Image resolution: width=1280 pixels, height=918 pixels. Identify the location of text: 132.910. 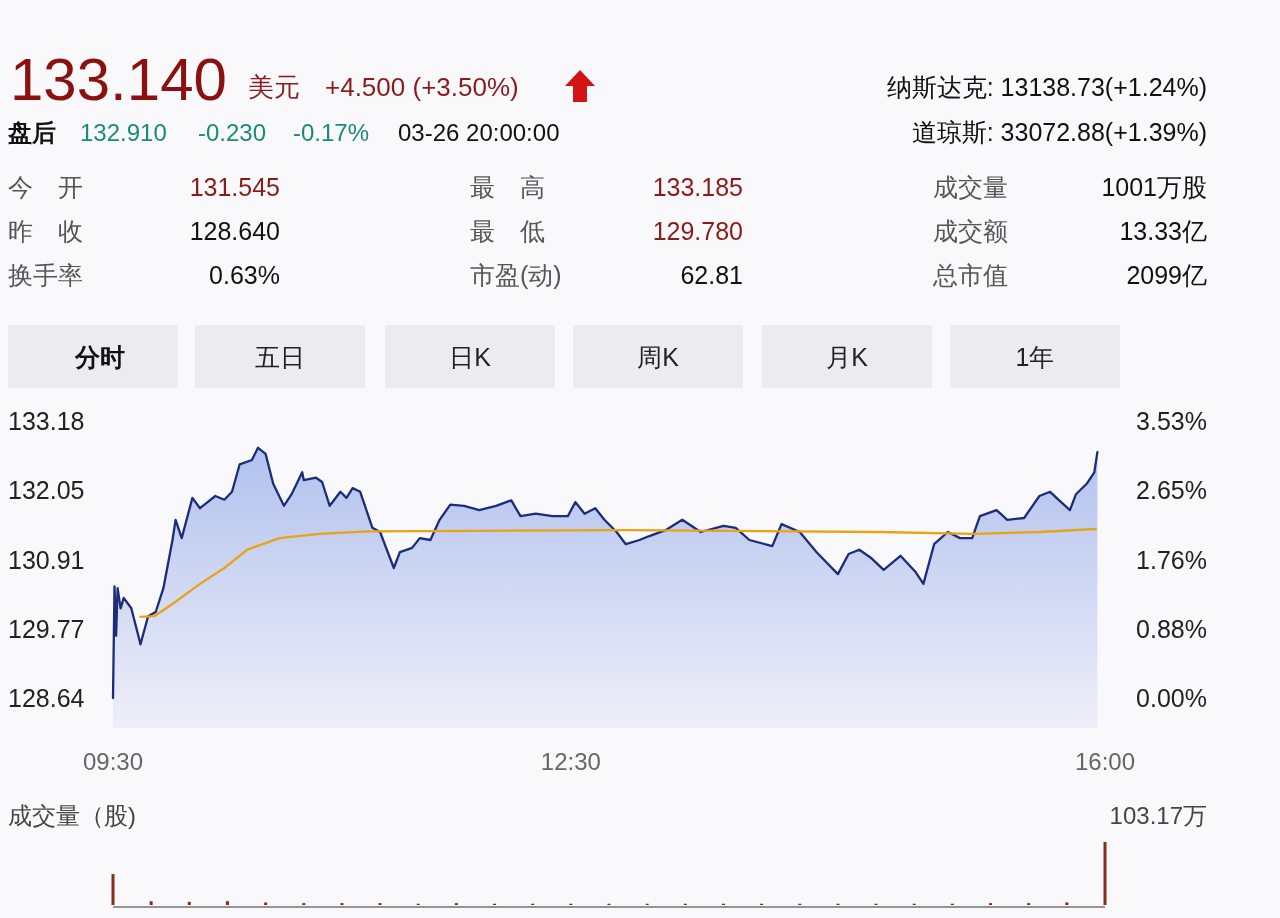
(123, 132).